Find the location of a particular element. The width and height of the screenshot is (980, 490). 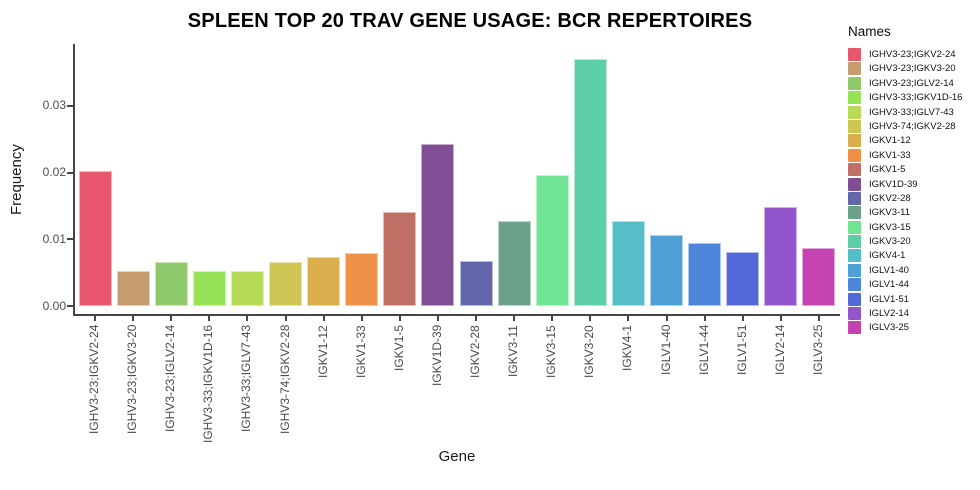

y-axis-line is located at coordinates (74, 180).